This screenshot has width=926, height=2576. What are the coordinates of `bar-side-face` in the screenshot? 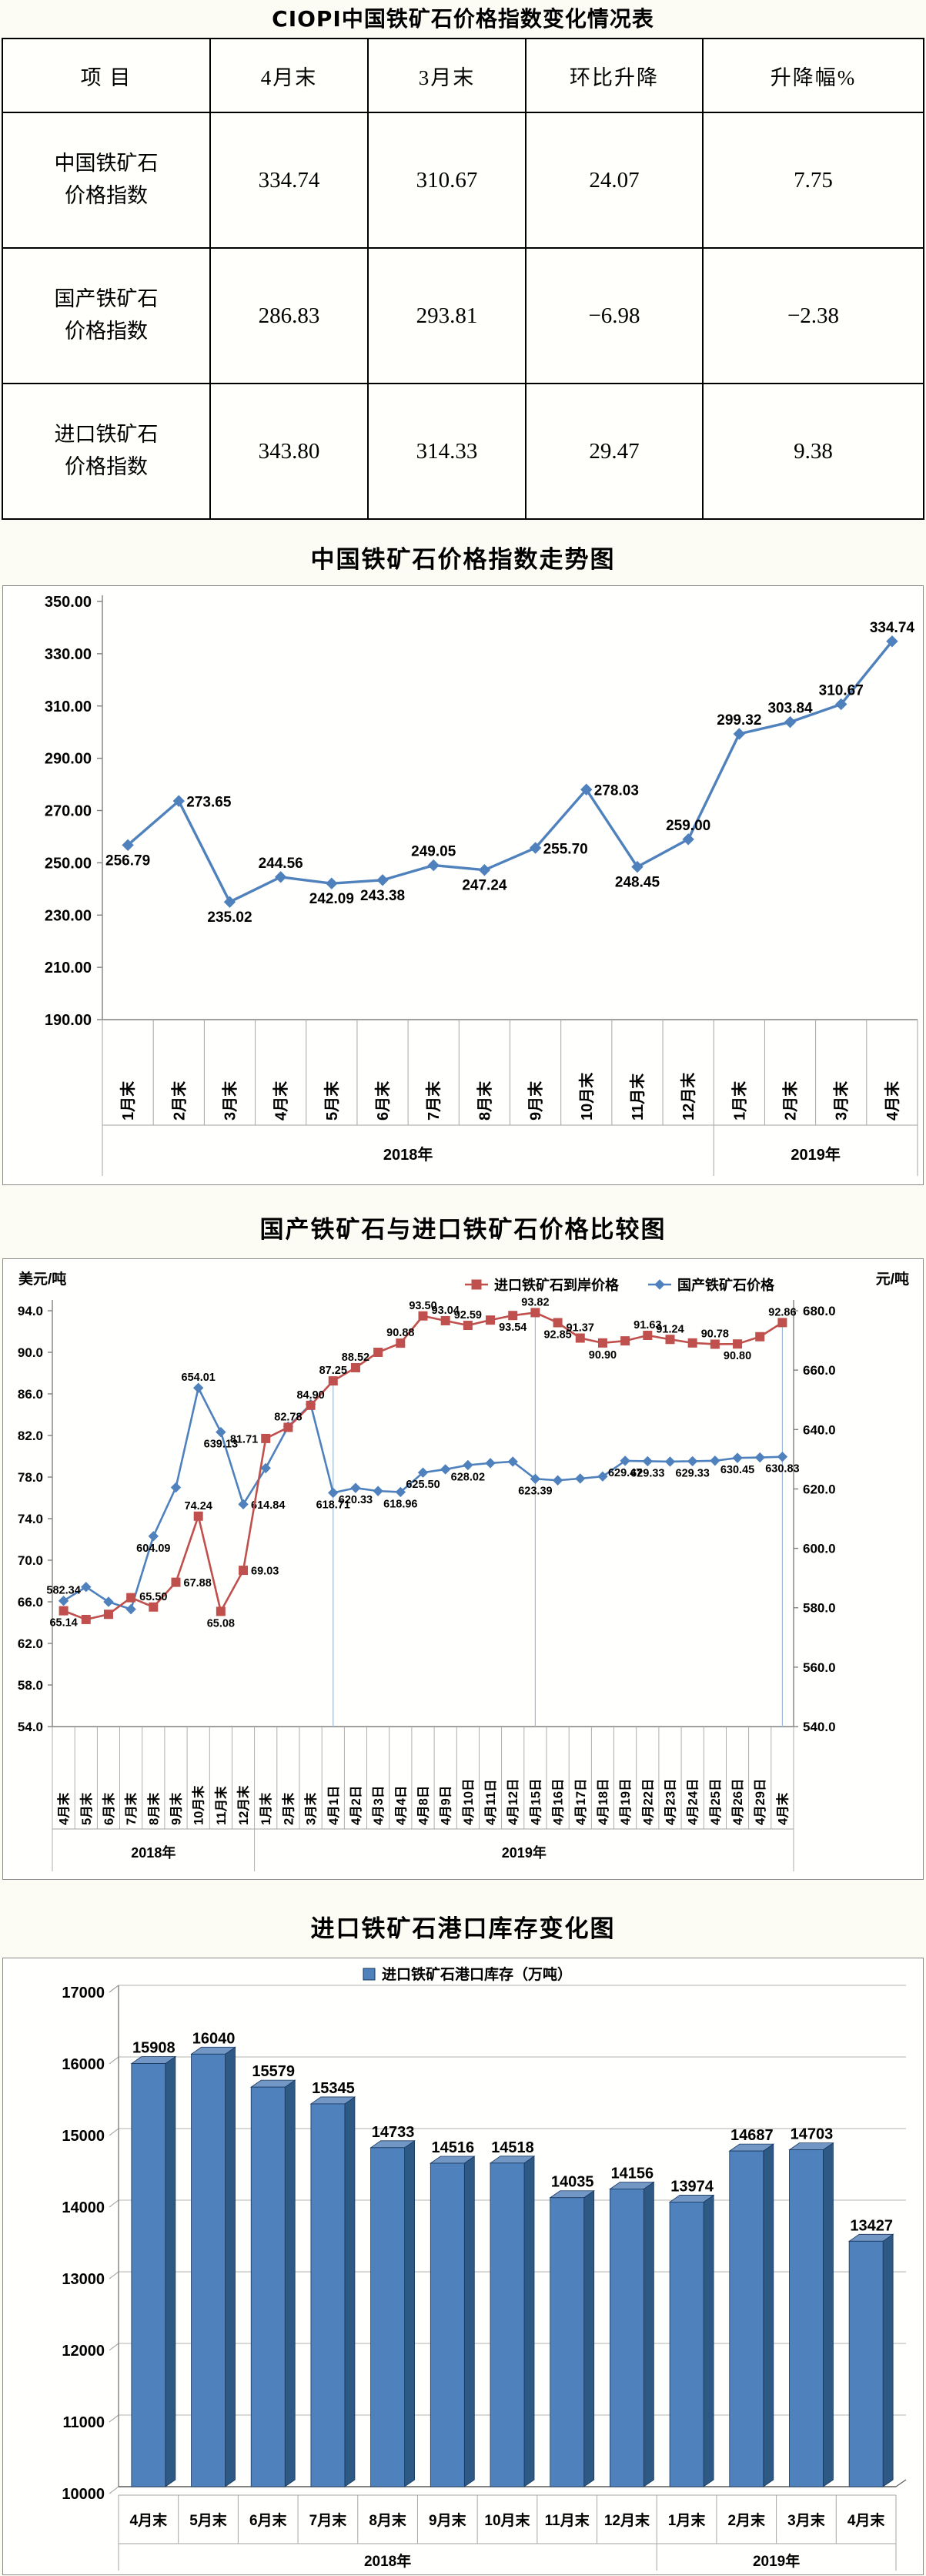 It's located at (529, 2322).